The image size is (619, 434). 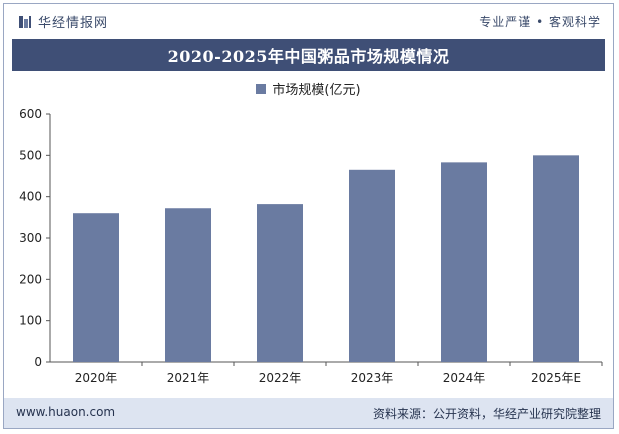 I want to click on y-tick-label: 400, so click(x=30, y=197).